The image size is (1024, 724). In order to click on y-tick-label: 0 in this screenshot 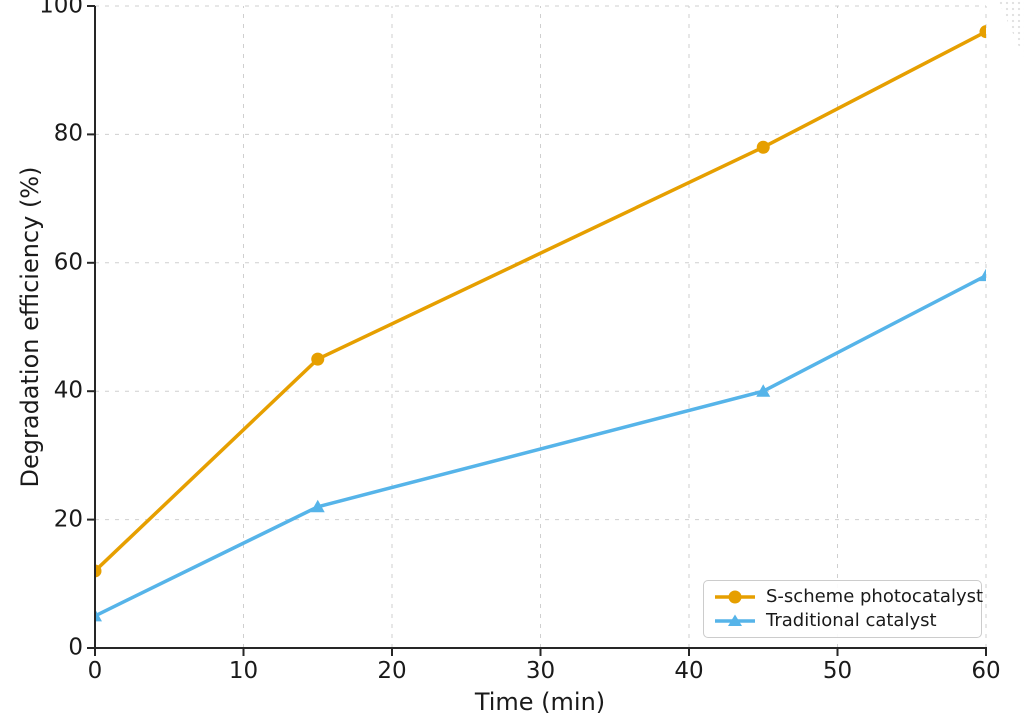, I will do `click(75, 647)`.